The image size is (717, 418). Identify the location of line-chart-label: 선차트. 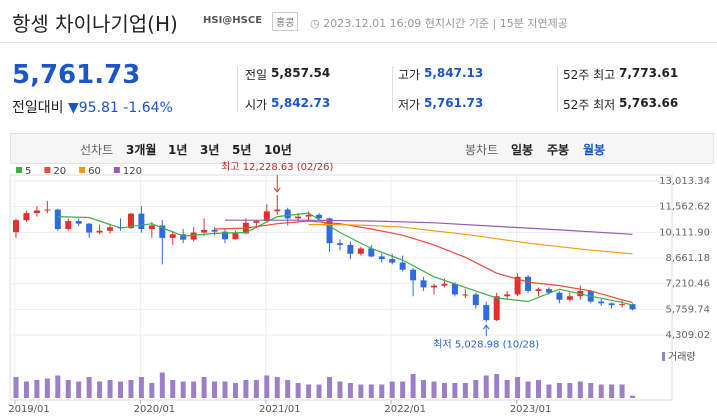
(97, 150).